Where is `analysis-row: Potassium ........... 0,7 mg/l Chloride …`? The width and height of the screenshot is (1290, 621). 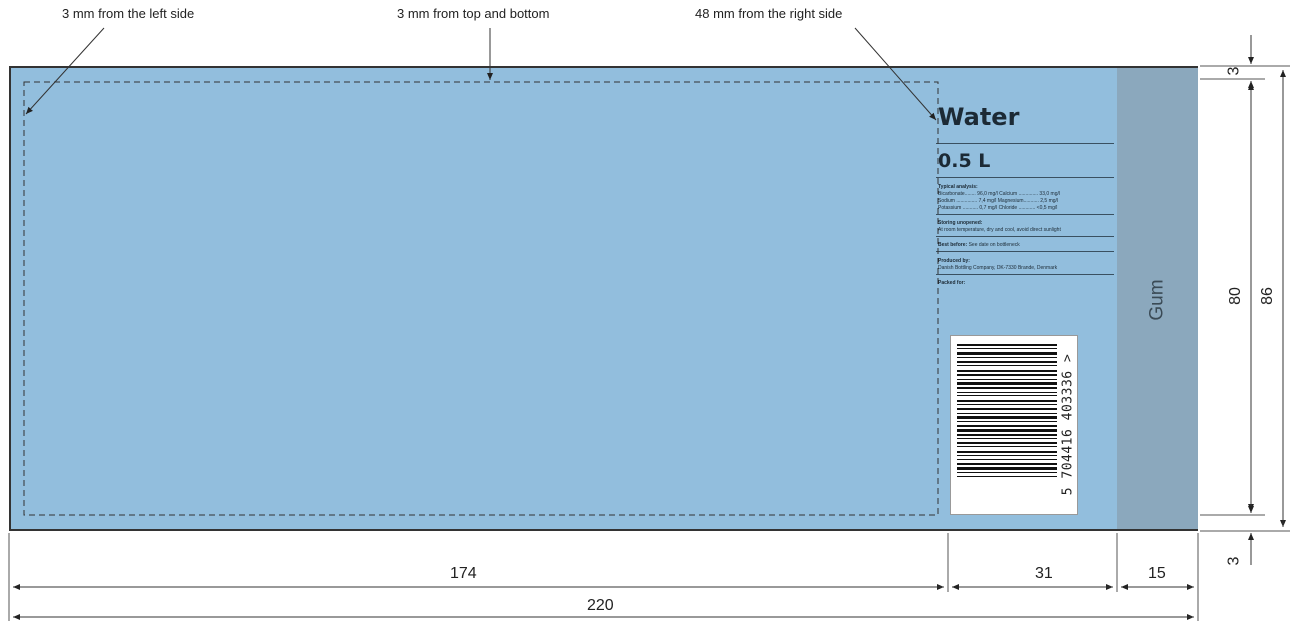
analysis-row: Potassium ........... 0,7 mg/l Chloride … is located at coordinates (998, 208).